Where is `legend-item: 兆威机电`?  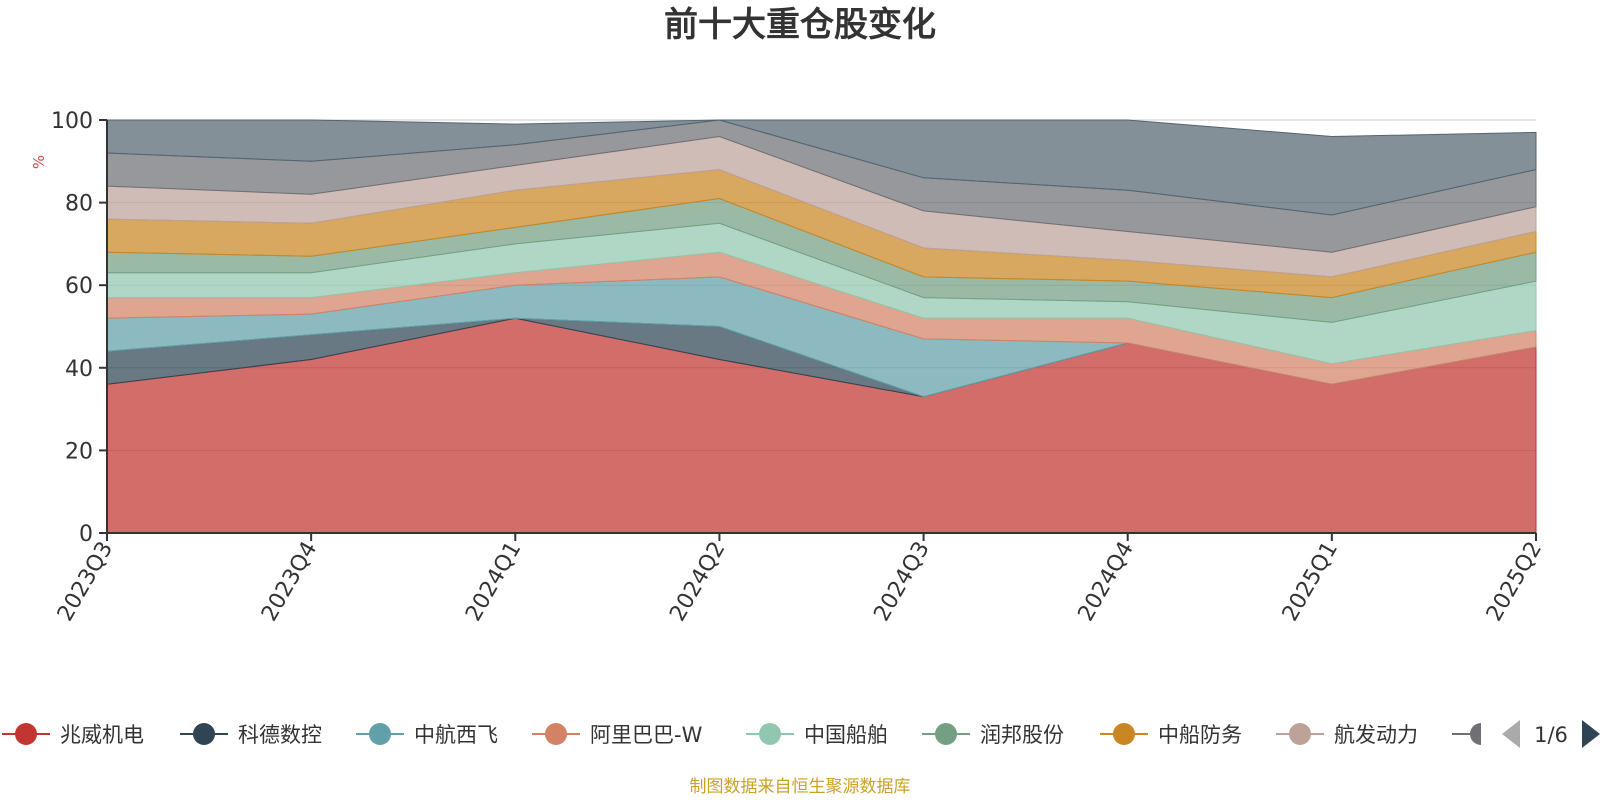
legend-item: 兆威机电 is located at coordinates (73, 735).